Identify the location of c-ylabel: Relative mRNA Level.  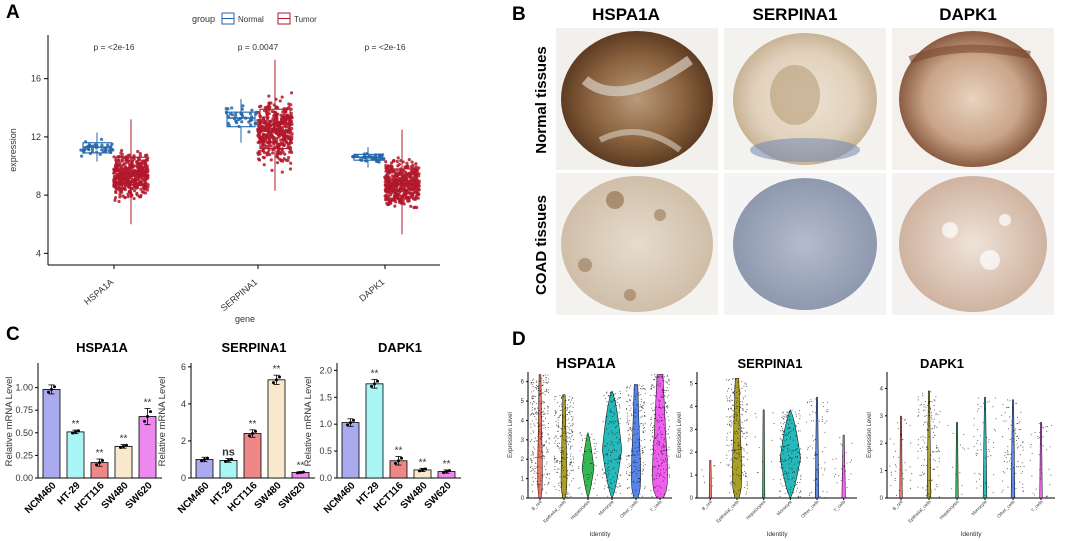
(162, 422).